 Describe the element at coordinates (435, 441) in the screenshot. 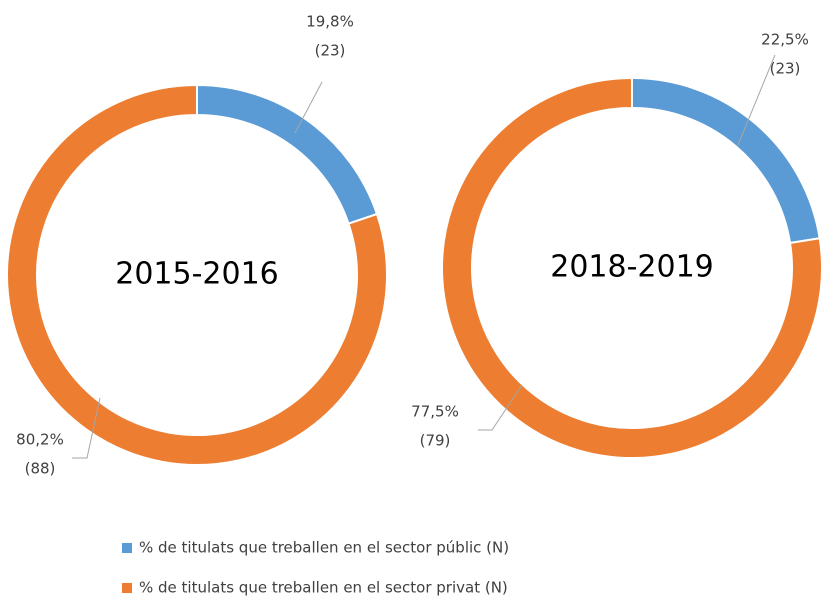

I see `count-label: (79)` at that location.